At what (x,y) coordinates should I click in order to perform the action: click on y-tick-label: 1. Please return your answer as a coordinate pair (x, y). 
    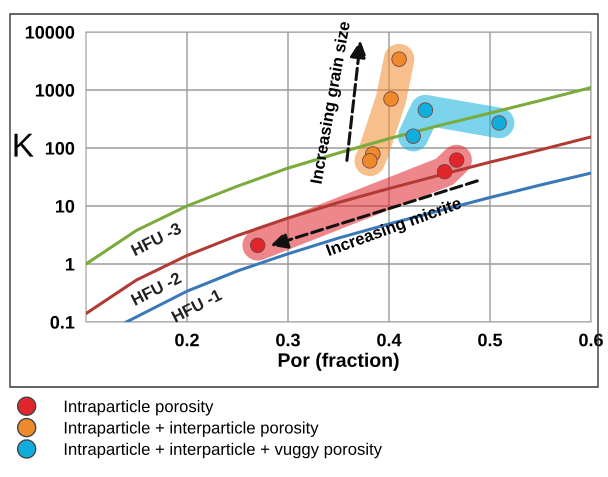
    Looking at the image, I should click on (70, 264).